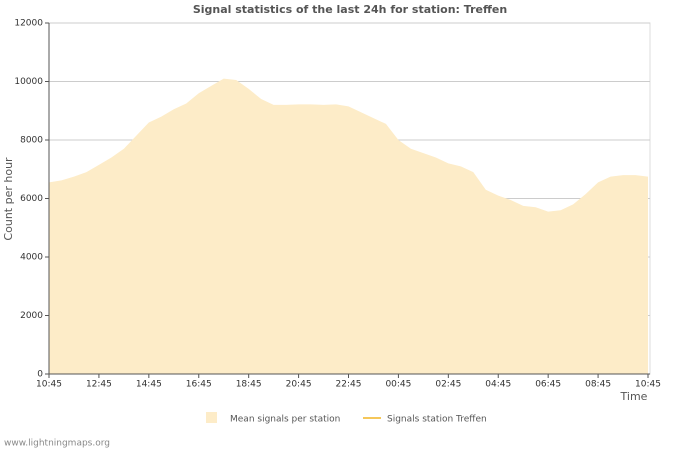 The image size is (700, 450). What do you see at coordinates (40, 375) in the screenshot?
I see `y-tick-label: 0` at bounding box center [40, 375].